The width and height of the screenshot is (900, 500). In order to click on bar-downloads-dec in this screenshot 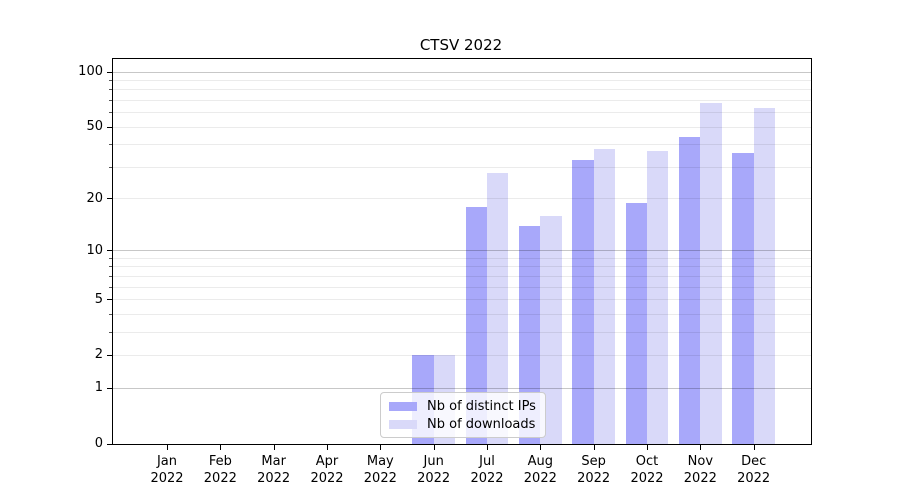, I will do `click(764, 275)`.